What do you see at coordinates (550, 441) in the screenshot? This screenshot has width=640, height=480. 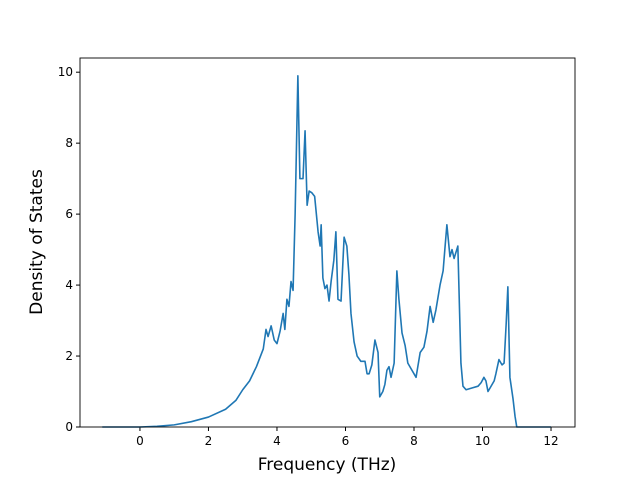 I see `x-tick-label: 12` at bounding box center [550, 441].